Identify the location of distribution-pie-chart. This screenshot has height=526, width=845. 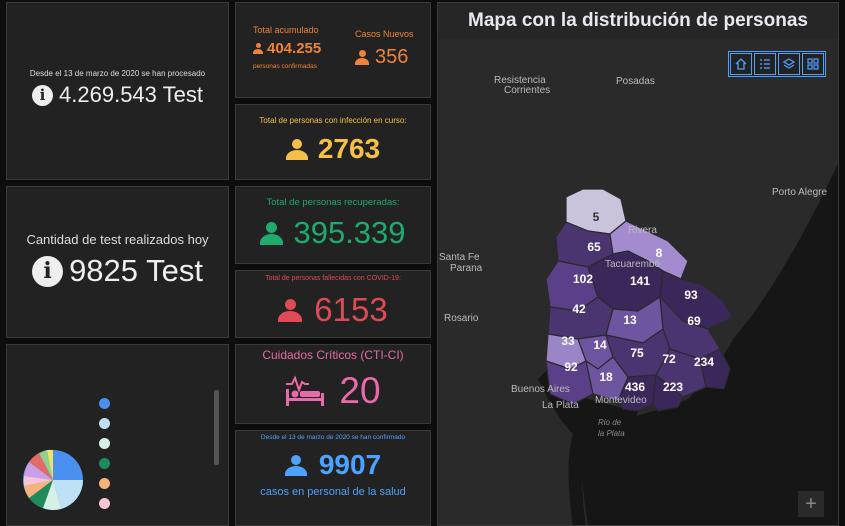
(53, 479).